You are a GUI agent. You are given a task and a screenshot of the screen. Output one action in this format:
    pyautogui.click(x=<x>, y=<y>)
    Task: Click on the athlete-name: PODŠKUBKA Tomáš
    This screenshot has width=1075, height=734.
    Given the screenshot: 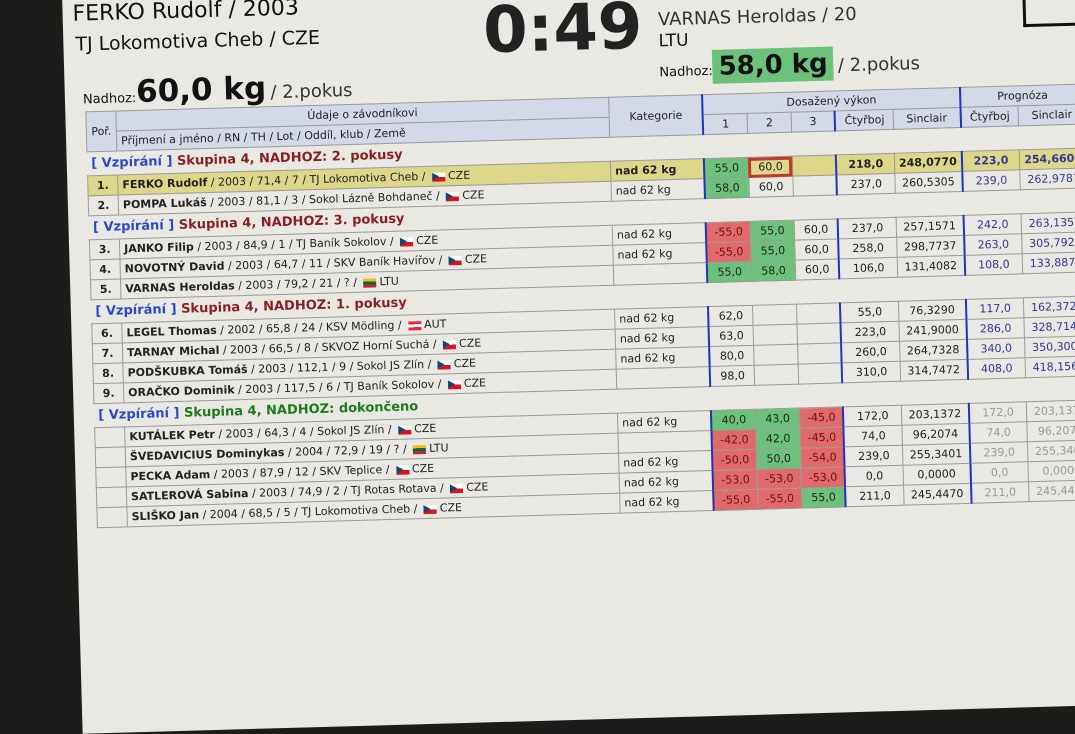 What is the action you would take?
    pyautogui.click(x=187, y=371)
    